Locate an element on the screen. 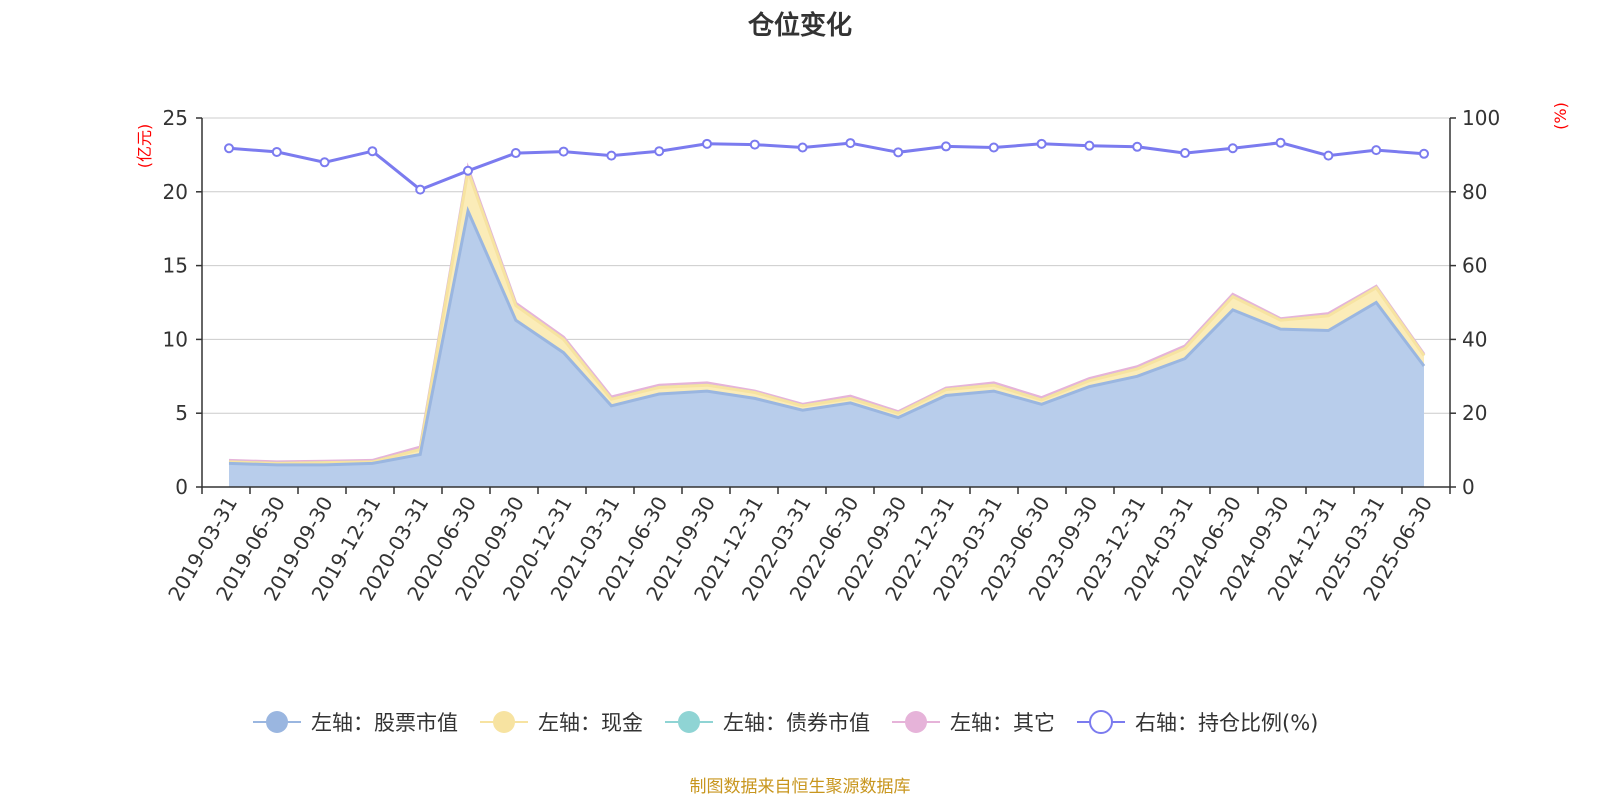  source-note: 制图数据来自恒生聚源数据库 is located at coordinates (800, 787).